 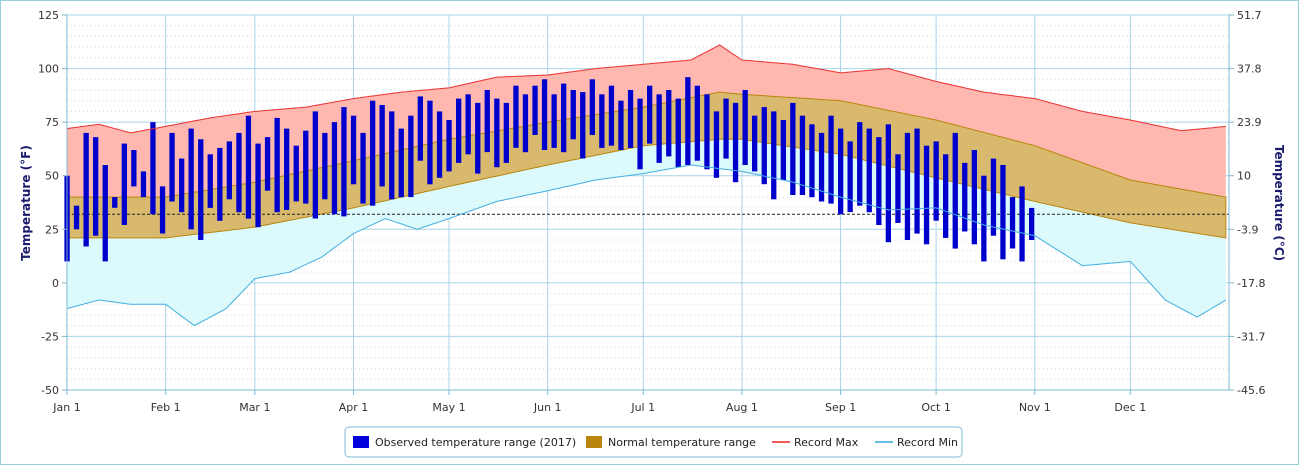 I want to click on y-right-tick-label: -3.9, so click(x=1247, y=229).